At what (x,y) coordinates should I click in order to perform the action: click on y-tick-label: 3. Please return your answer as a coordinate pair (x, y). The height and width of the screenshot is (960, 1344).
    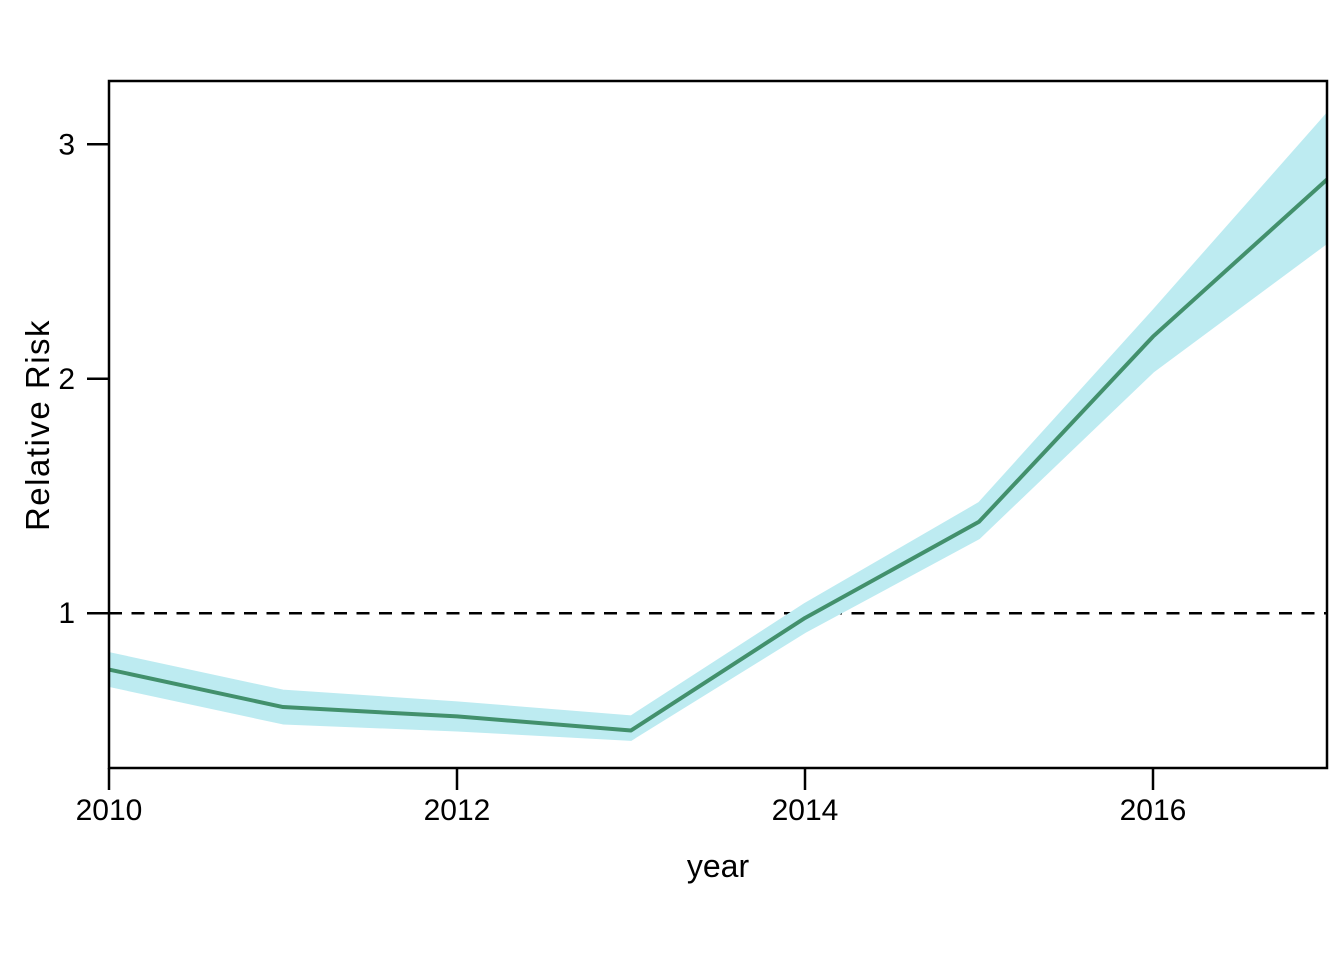
    Looking at the image, I should click on (66, 144).